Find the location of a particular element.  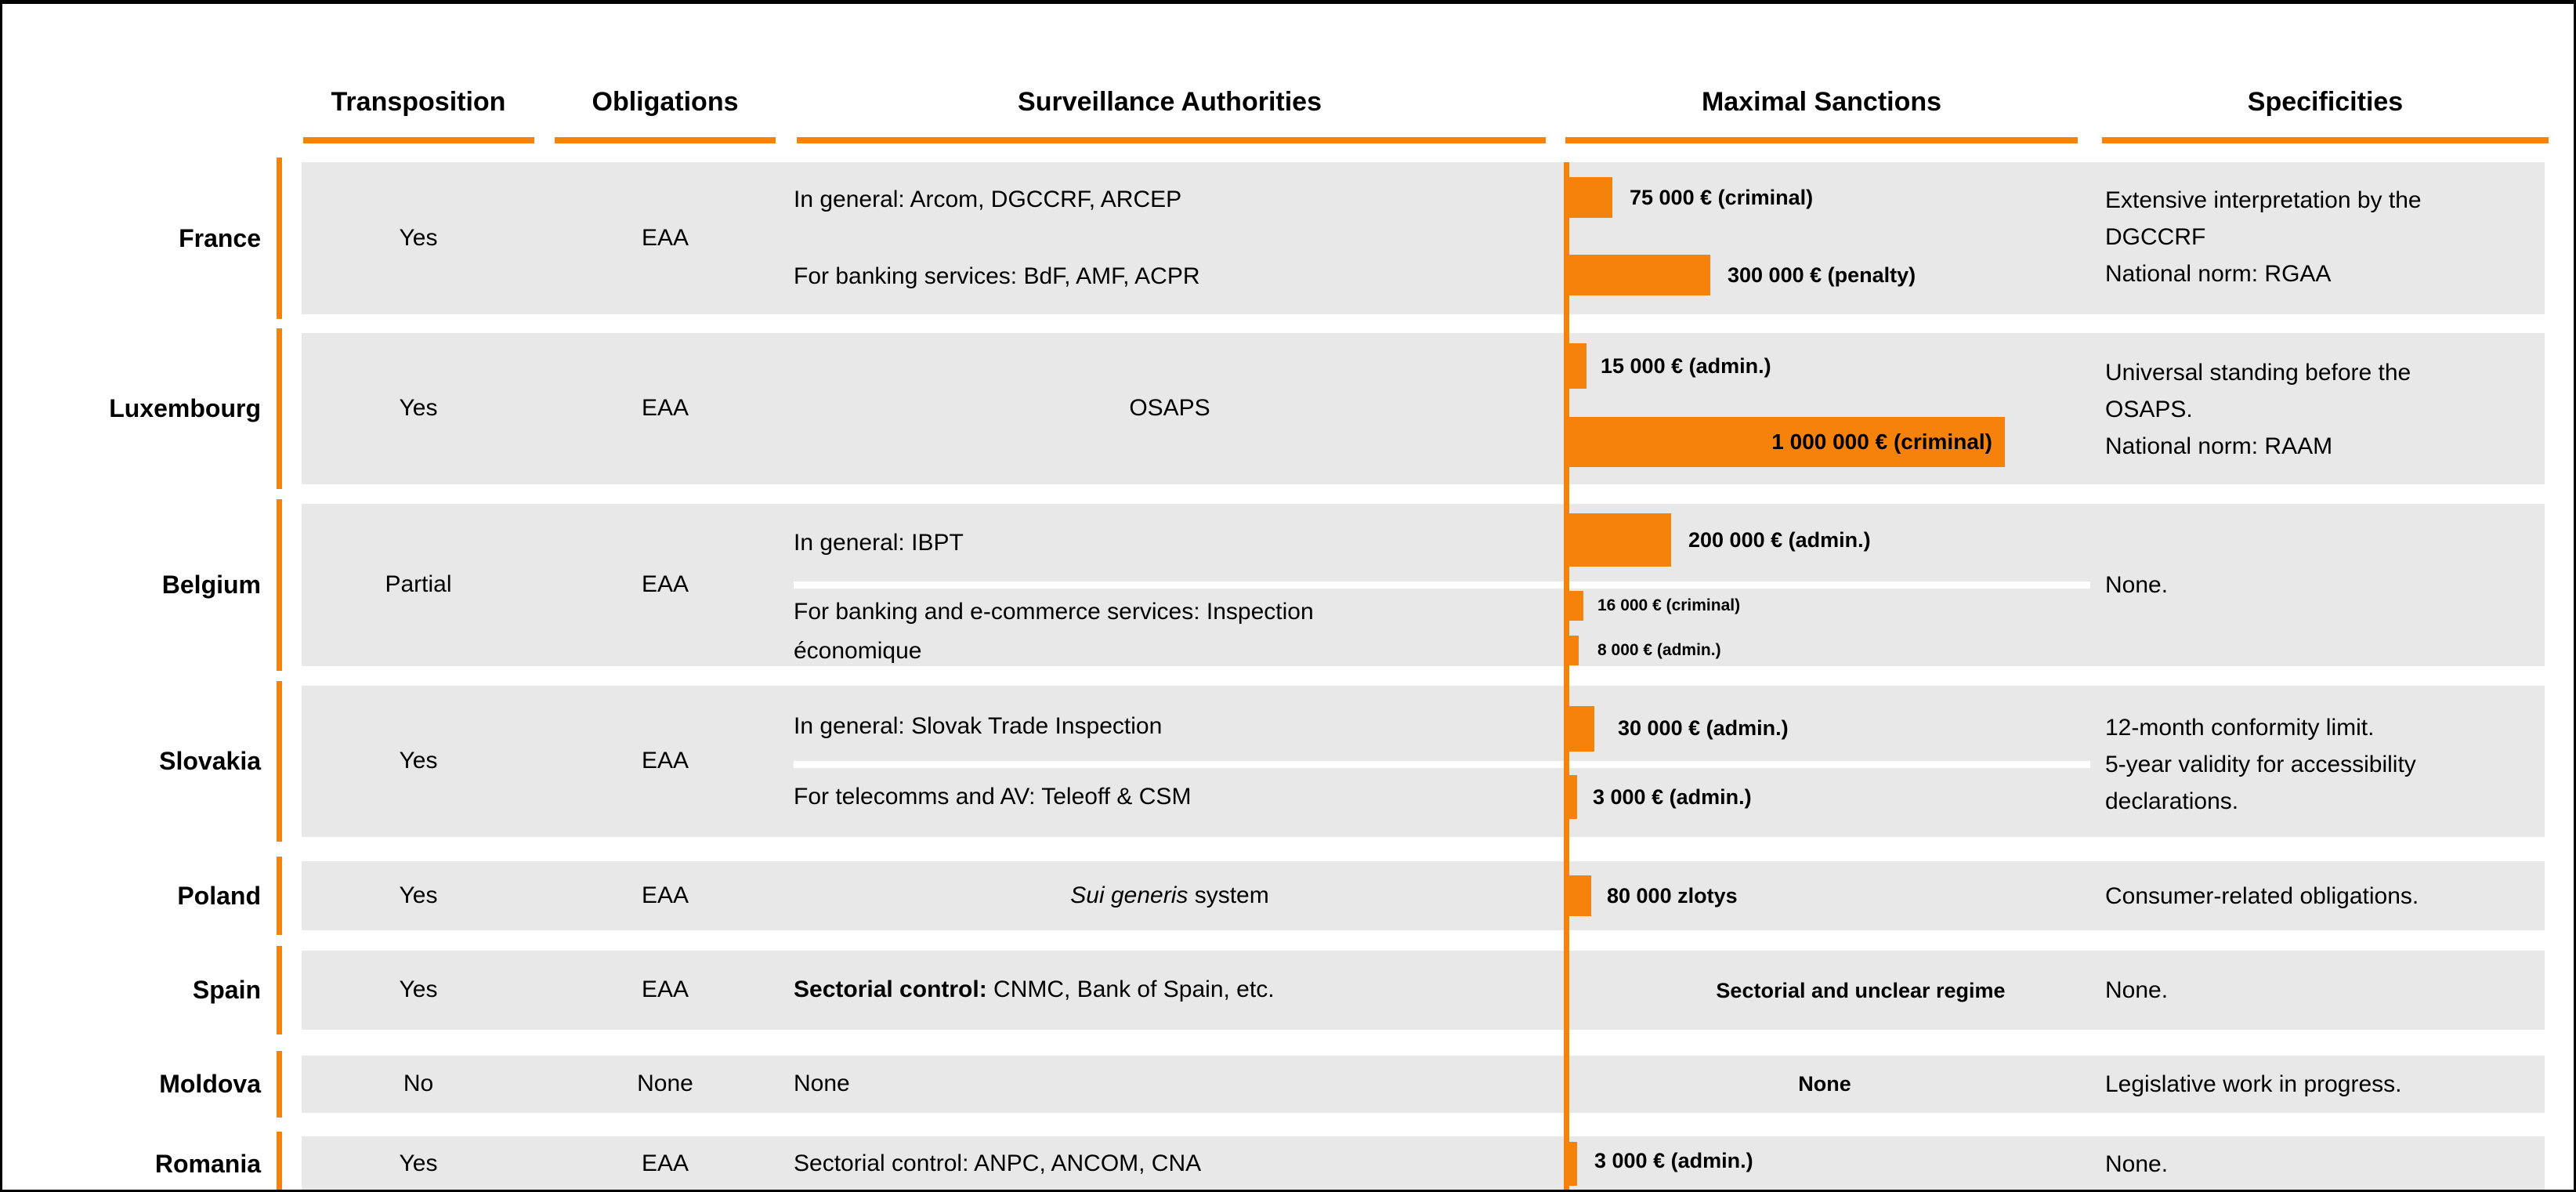

surveillance-line: Sui generis system is located at coordinates (1170, 896).